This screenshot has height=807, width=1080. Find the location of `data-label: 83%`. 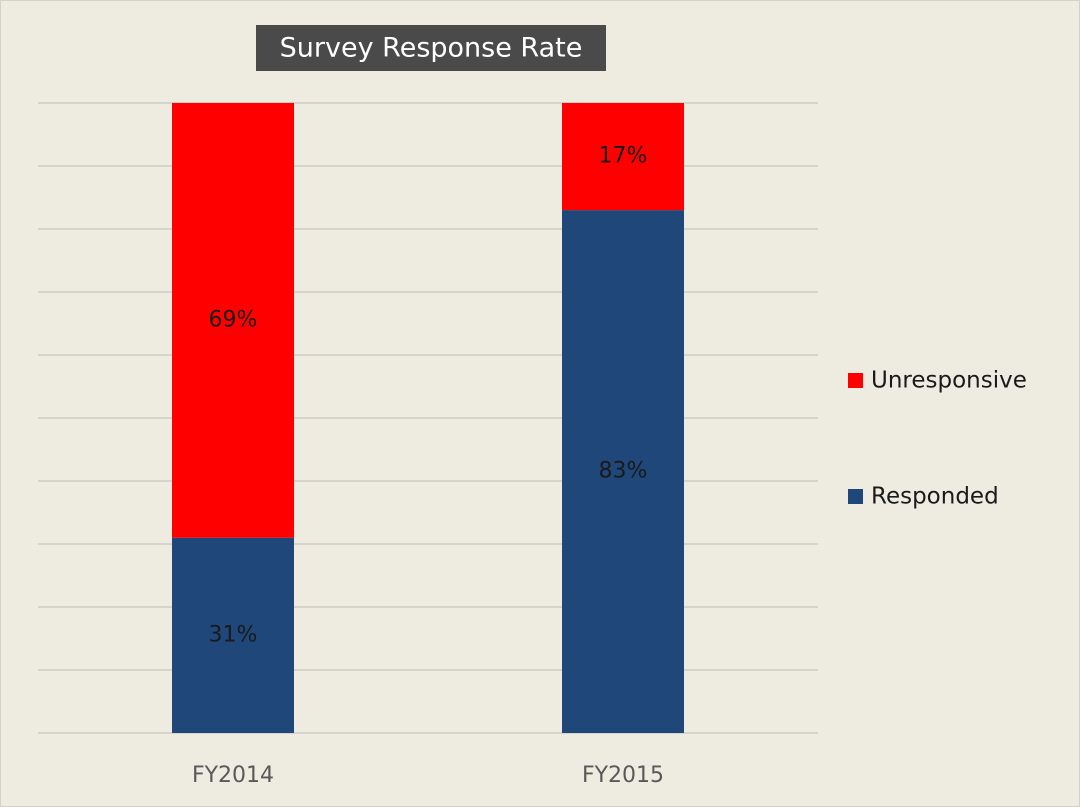

data-label: 83% is located at coordinates (623, 471).